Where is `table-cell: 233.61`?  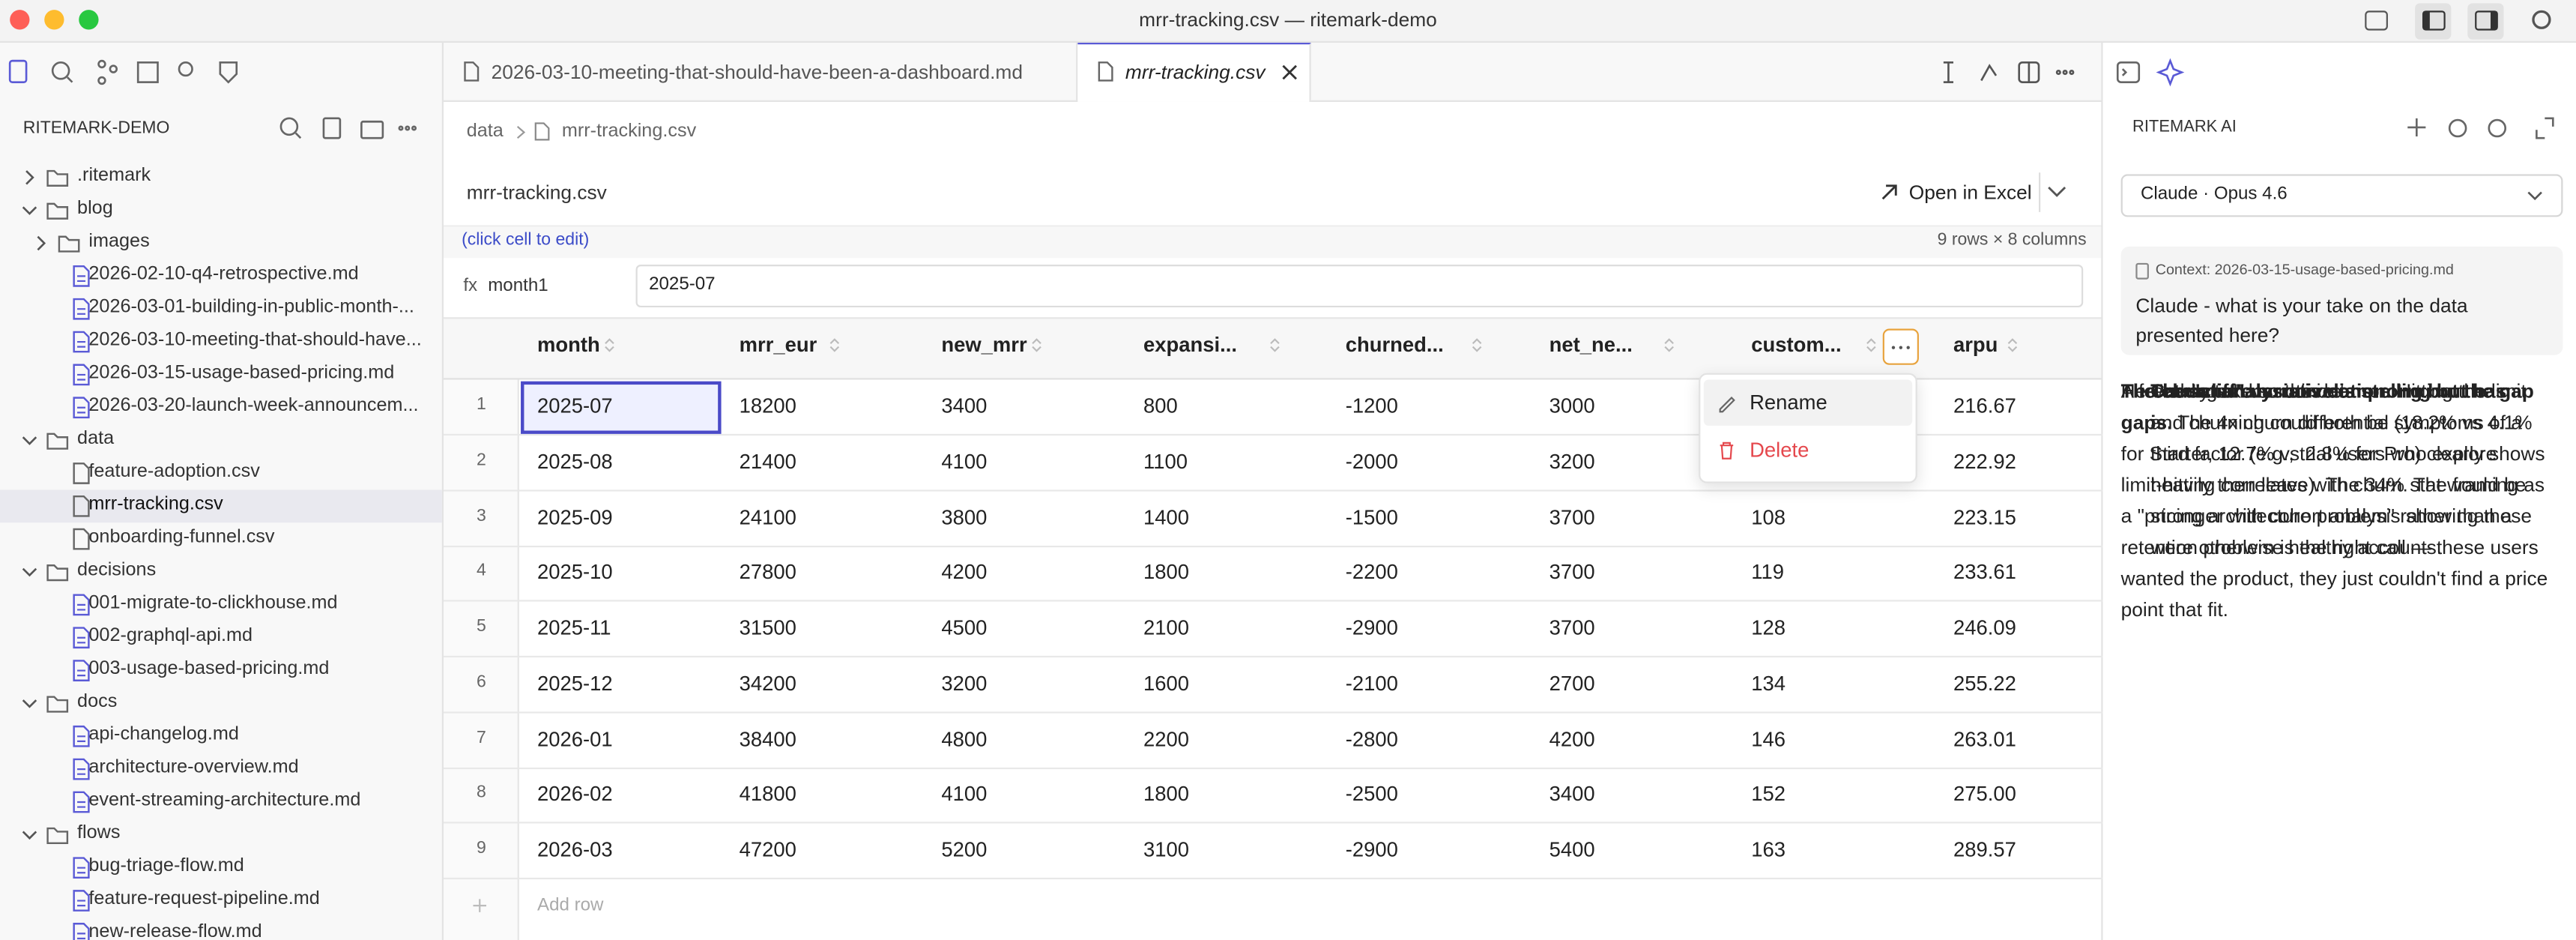
table-cell: 233.61 is located at coordinates (1984, 572).